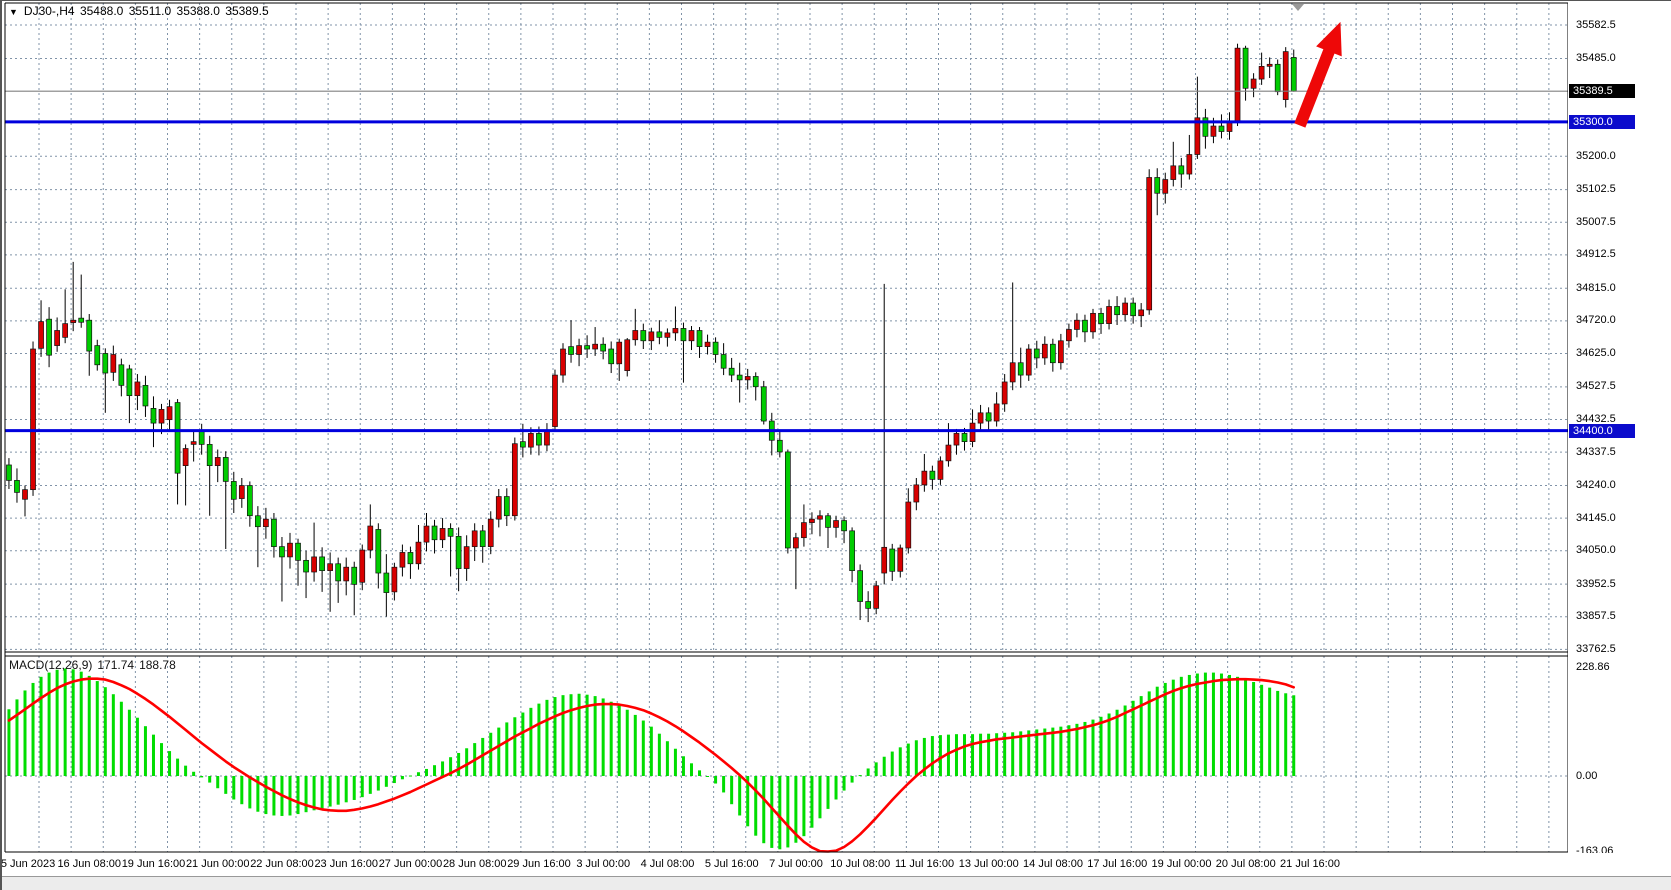  Describe the element at coordinates (51, 665) in the screenshot. I see `macd-name-label: MACD(12,26,9)` at that location.